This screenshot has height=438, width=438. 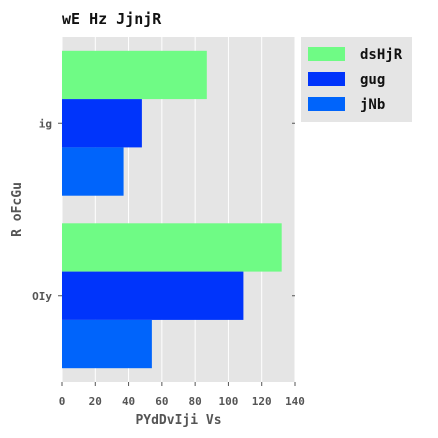 What do you see at coordinates (17, 209) in the screenshot?
I see `y-axis-label: R oFcGu` at bounding box center [17, 209].